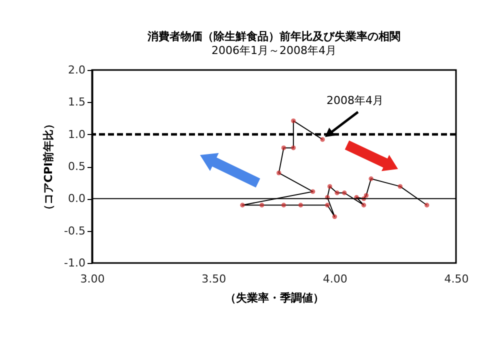  I want to click on chart-subtitle: 2006年1月～2008年4月, so click(274, 50).